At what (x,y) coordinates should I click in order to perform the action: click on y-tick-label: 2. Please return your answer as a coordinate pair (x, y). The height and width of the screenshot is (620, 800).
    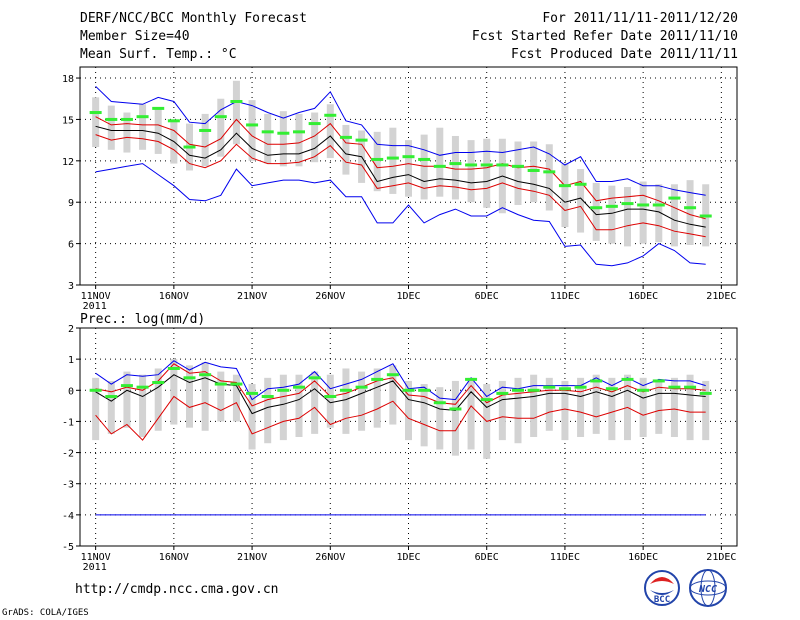
    Looking at the image, I should click on (71, 329).